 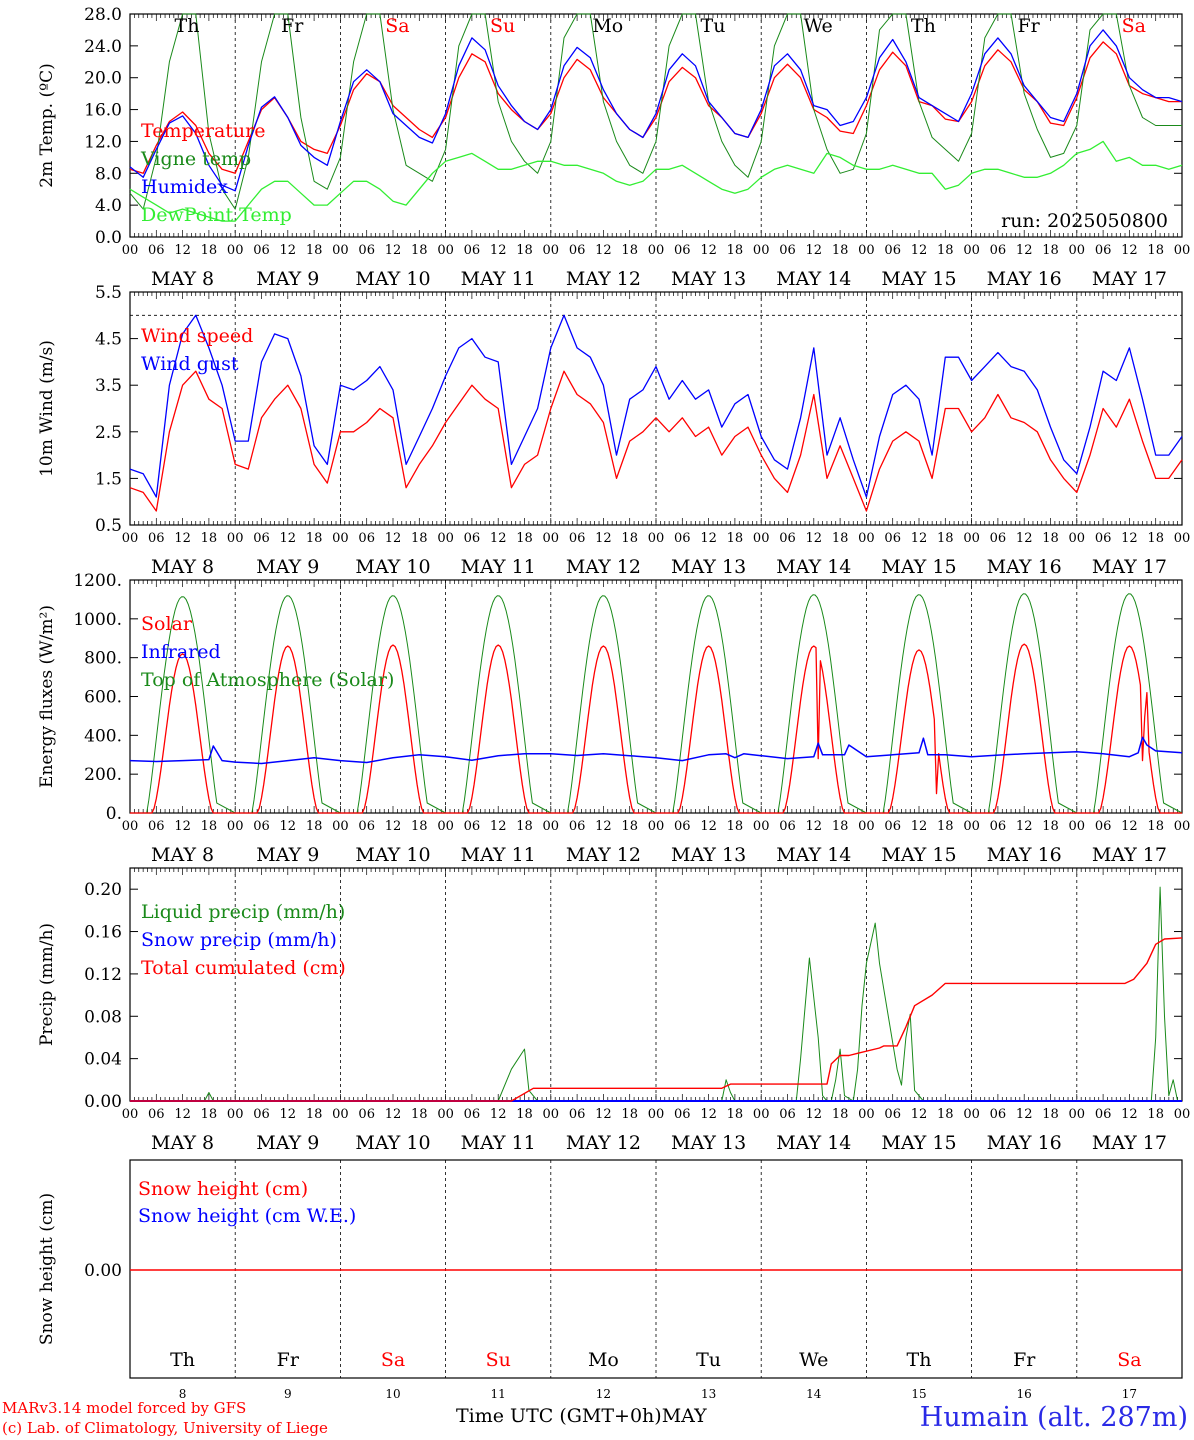 I want to click on day-number: 14, so click(x=814, y=1394).